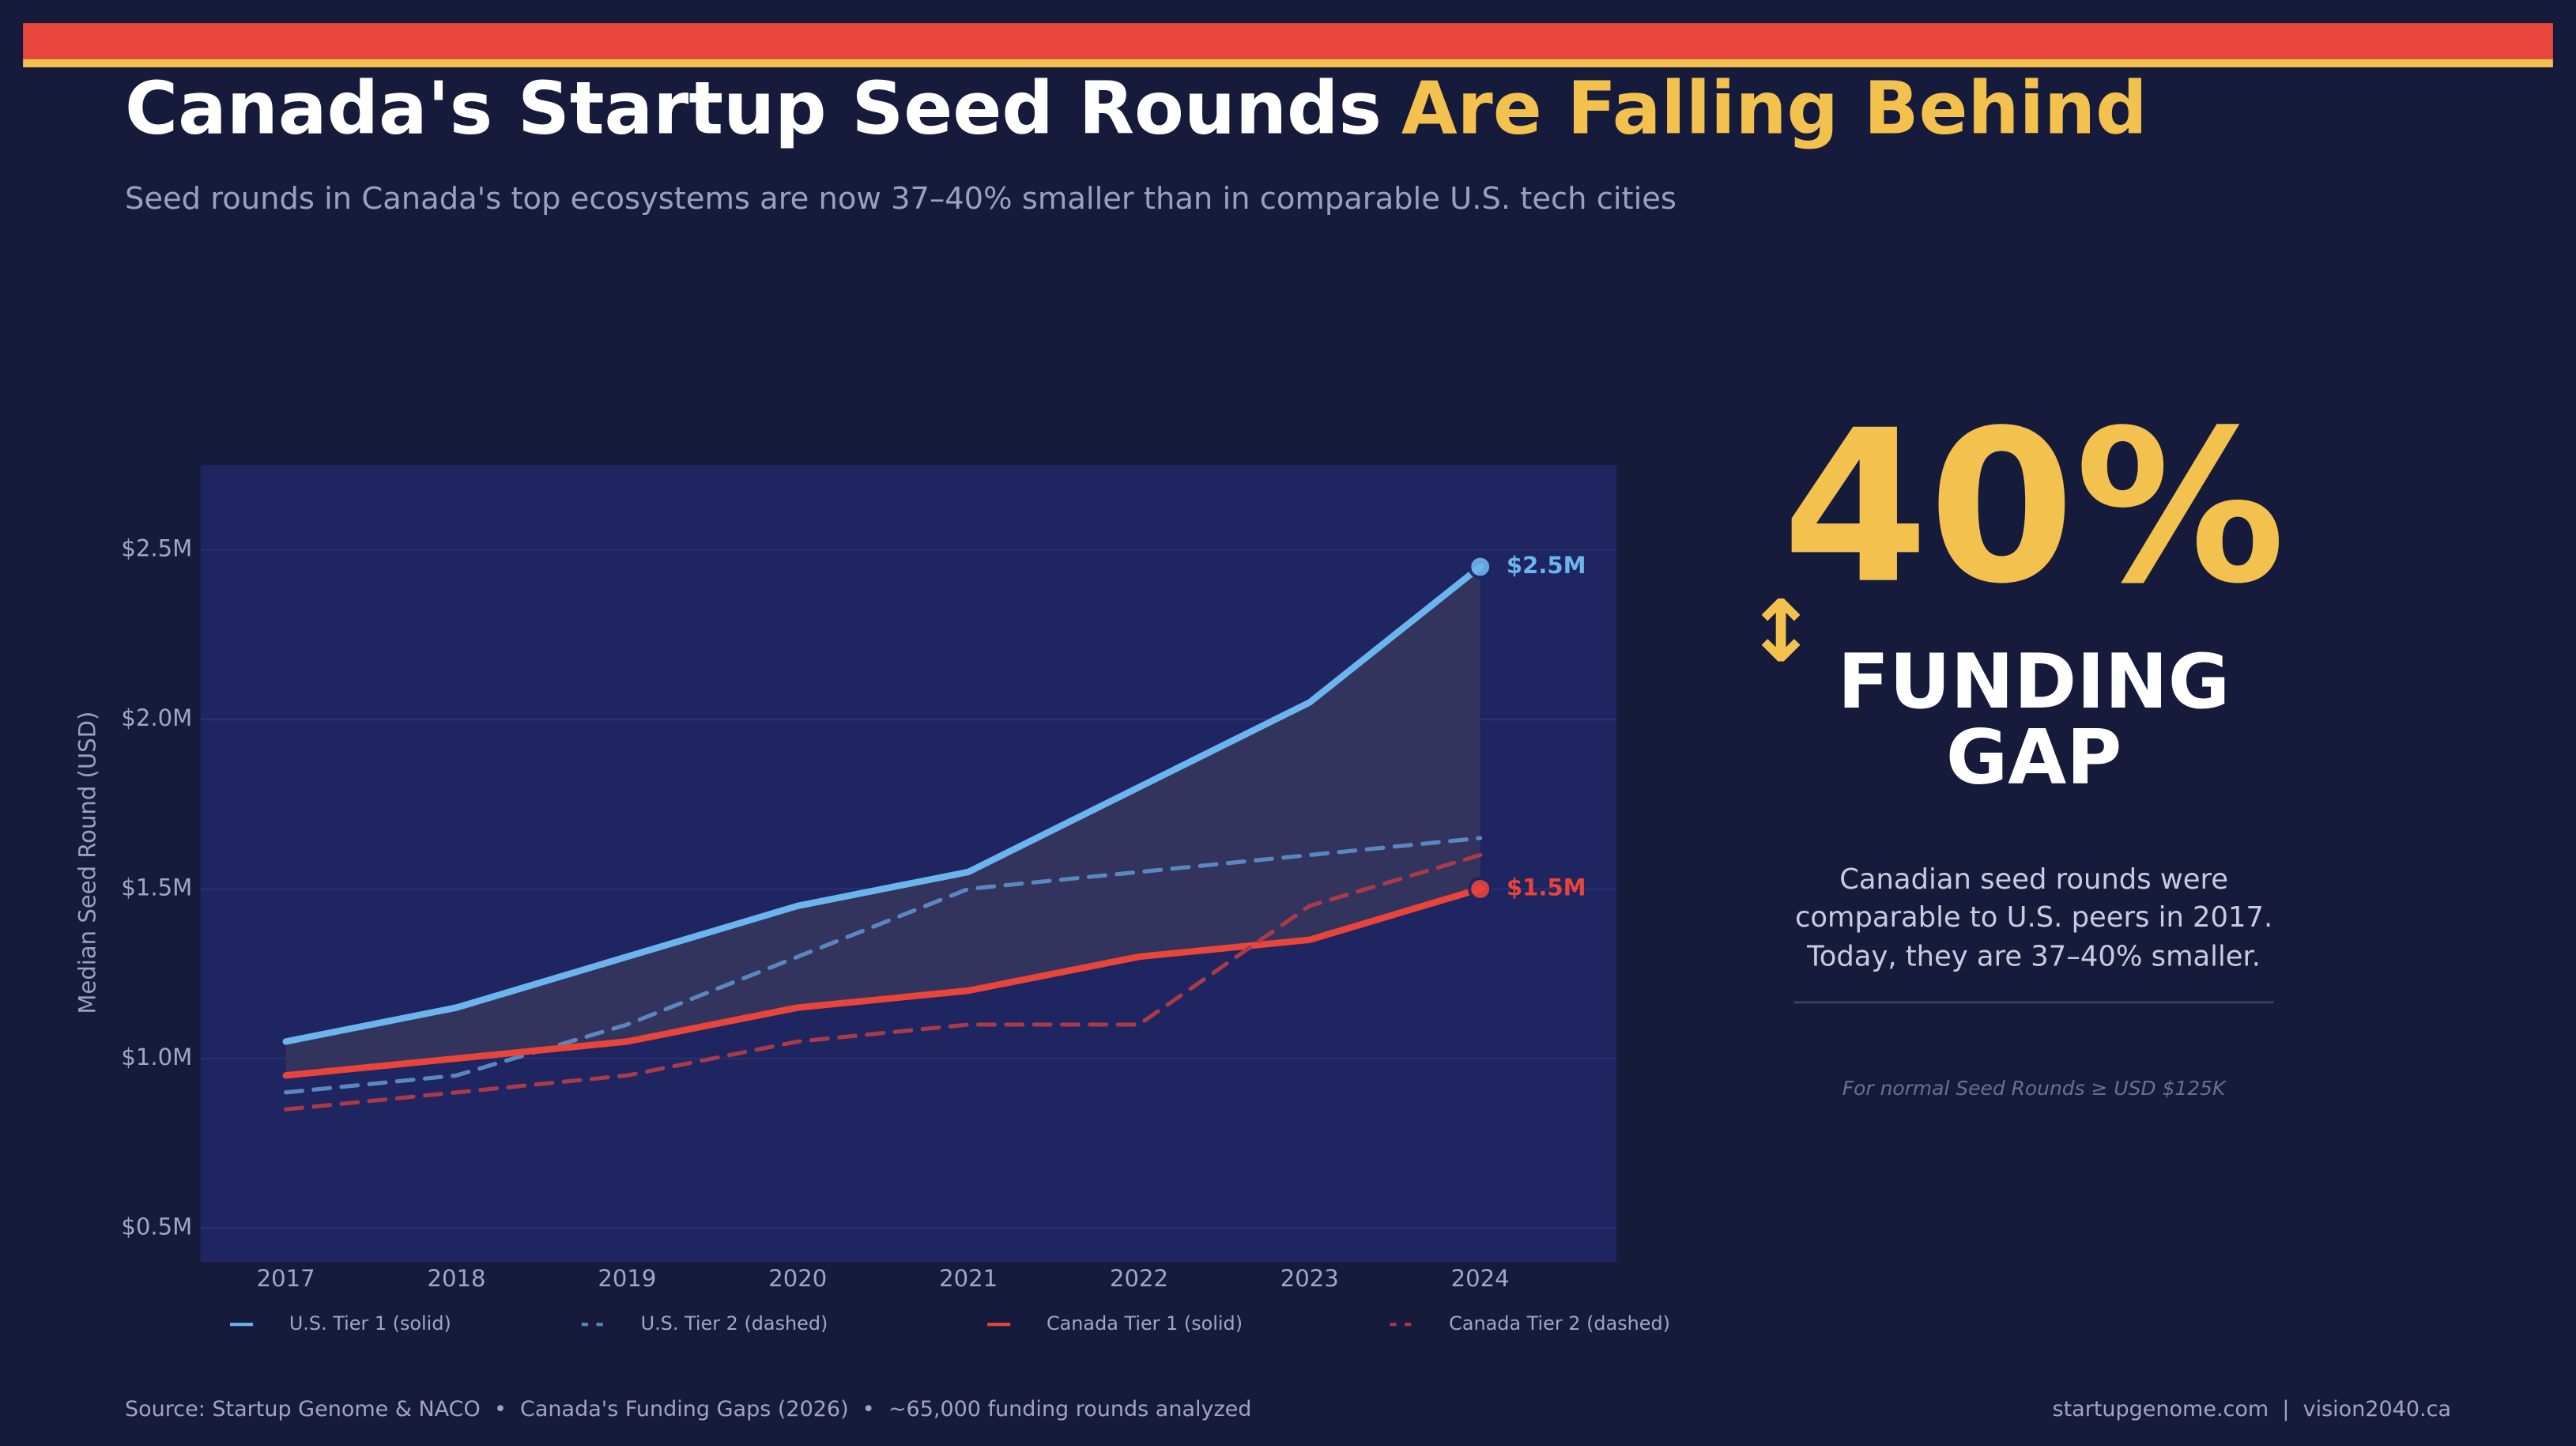  What do you see at coordinates (1139, 1278) in the screenshot?
I see `x-tick-label: 2022` at bounding box center [1139, 1278].